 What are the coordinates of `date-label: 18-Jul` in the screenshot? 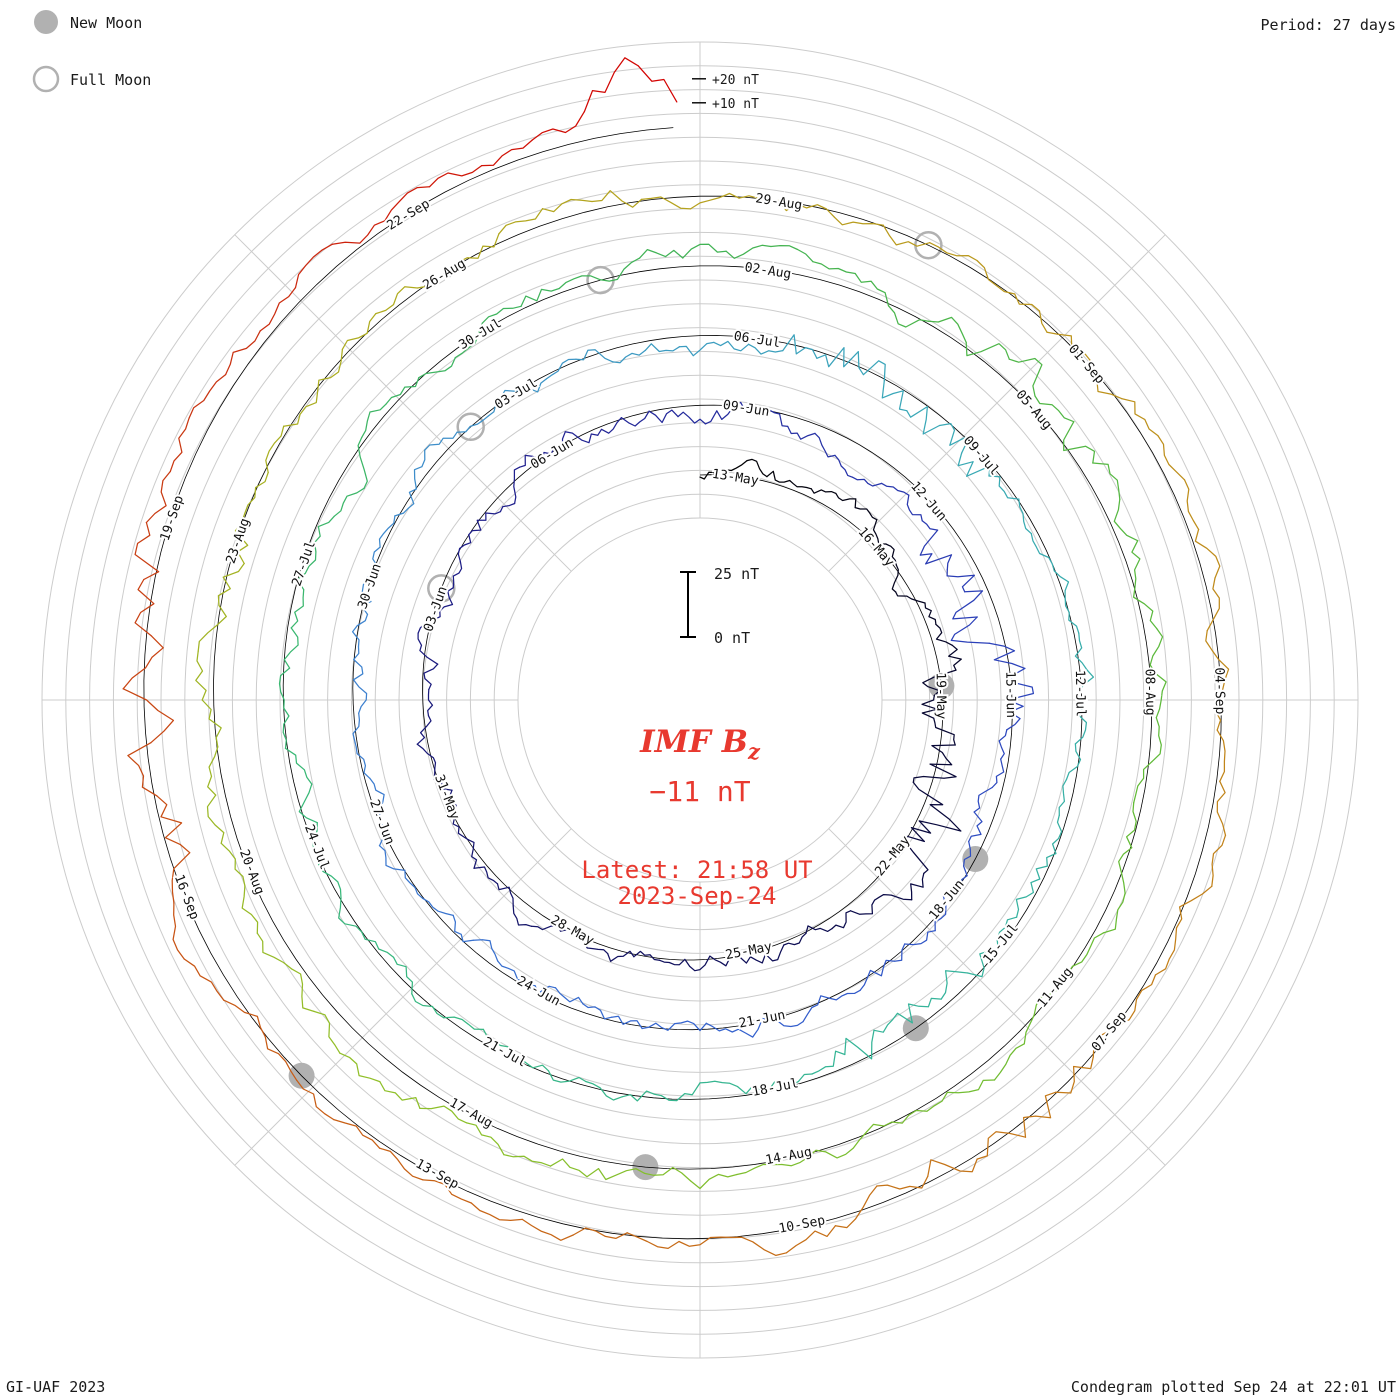 It's located at (775, 1088).